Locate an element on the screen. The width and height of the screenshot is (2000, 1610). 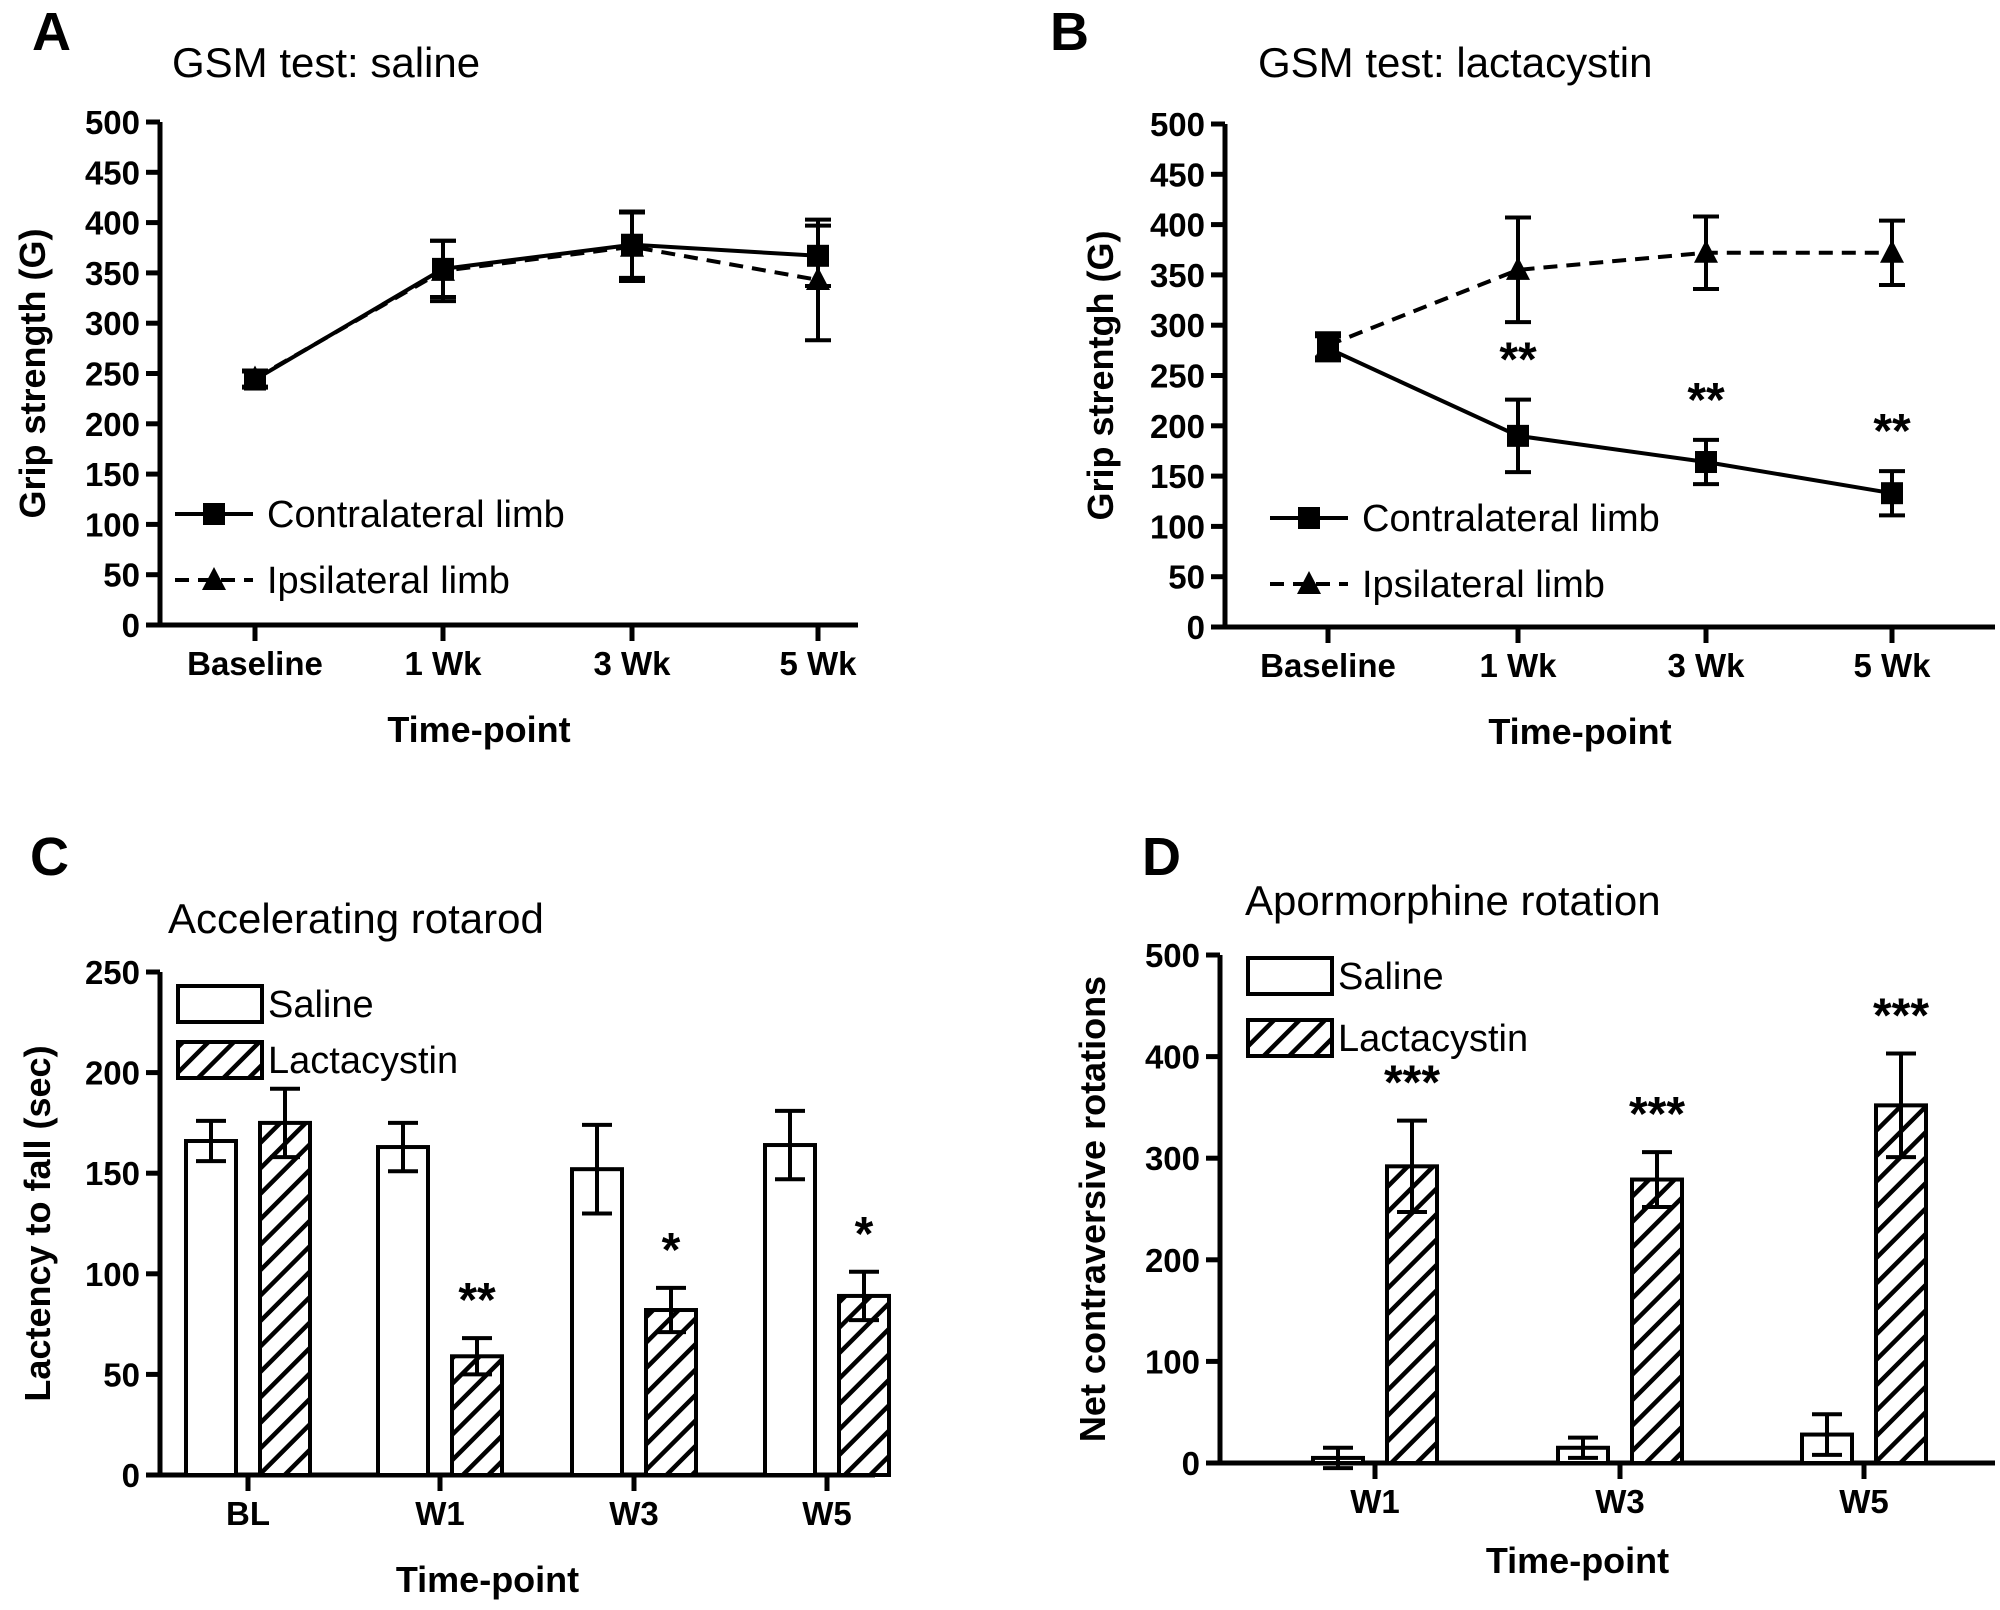
chart-title: GSM test: lactacystin is located at coordinates (1455, 62).